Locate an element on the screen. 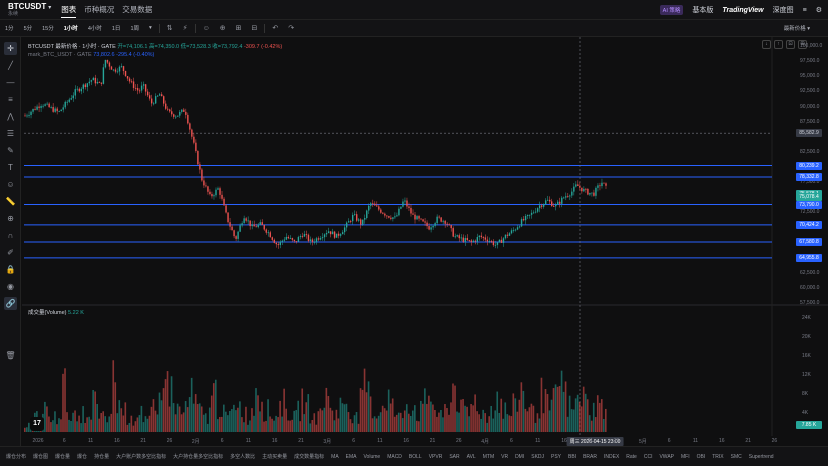 The image size is (828, 466). trash-icon: 🗑 is located at coordinates (10, 355).